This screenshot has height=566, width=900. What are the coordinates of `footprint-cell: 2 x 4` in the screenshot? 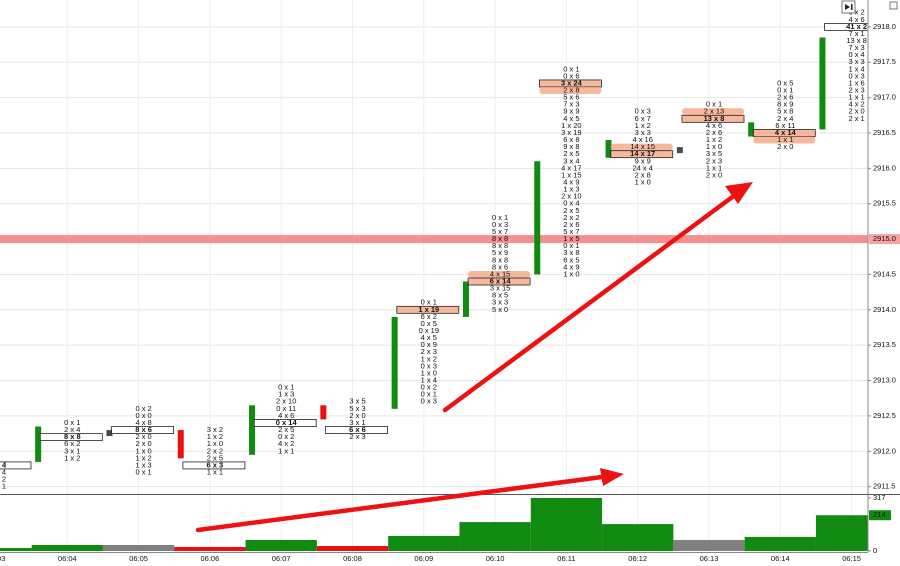 It's located at (72, 429).